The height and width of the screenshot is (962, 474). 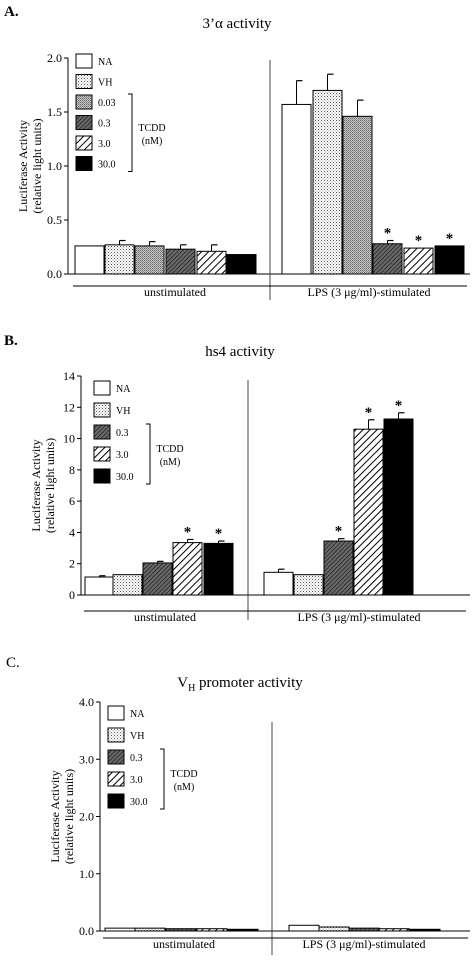 I want to click on y-tick-label: 3.0, so click(x=86, y=759).